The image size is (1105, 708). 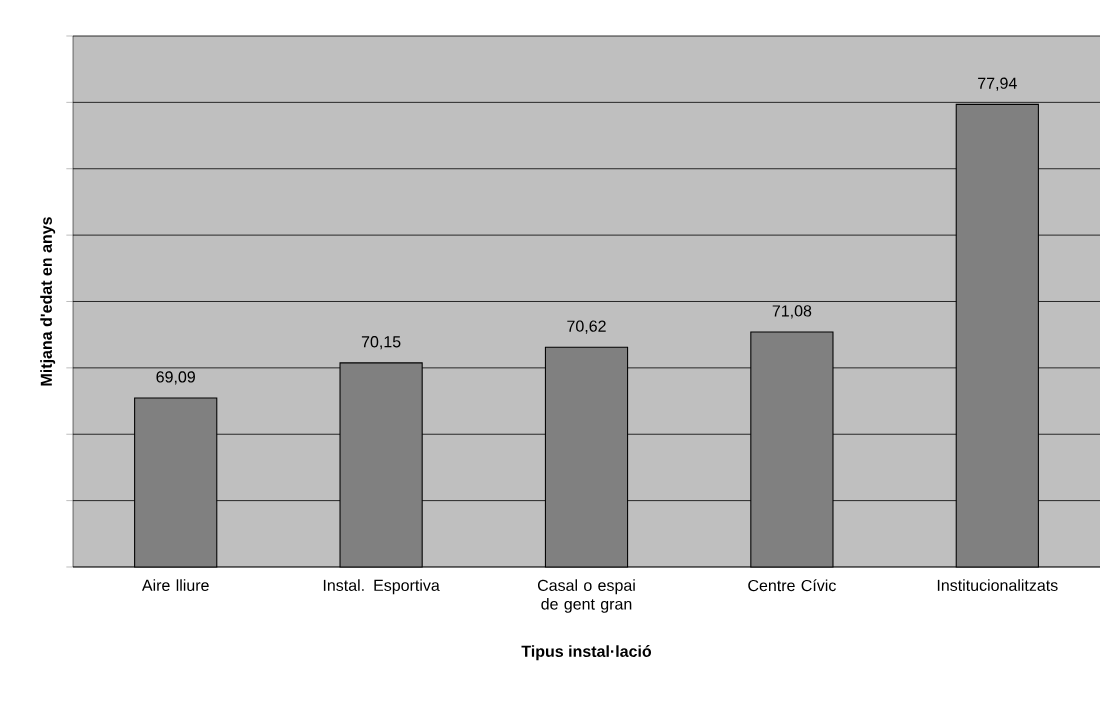 I want to click on y-axis-title: Mitjana d'edat en anys, so click(x=48, y=301).